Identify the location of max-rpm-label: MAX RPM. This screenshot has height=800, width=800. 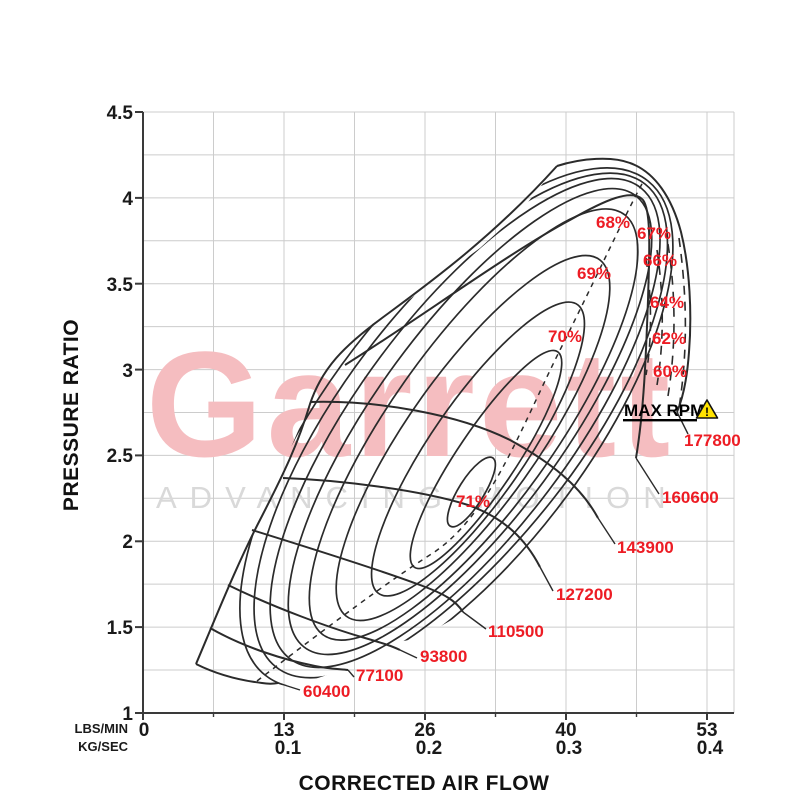
(664, 410).